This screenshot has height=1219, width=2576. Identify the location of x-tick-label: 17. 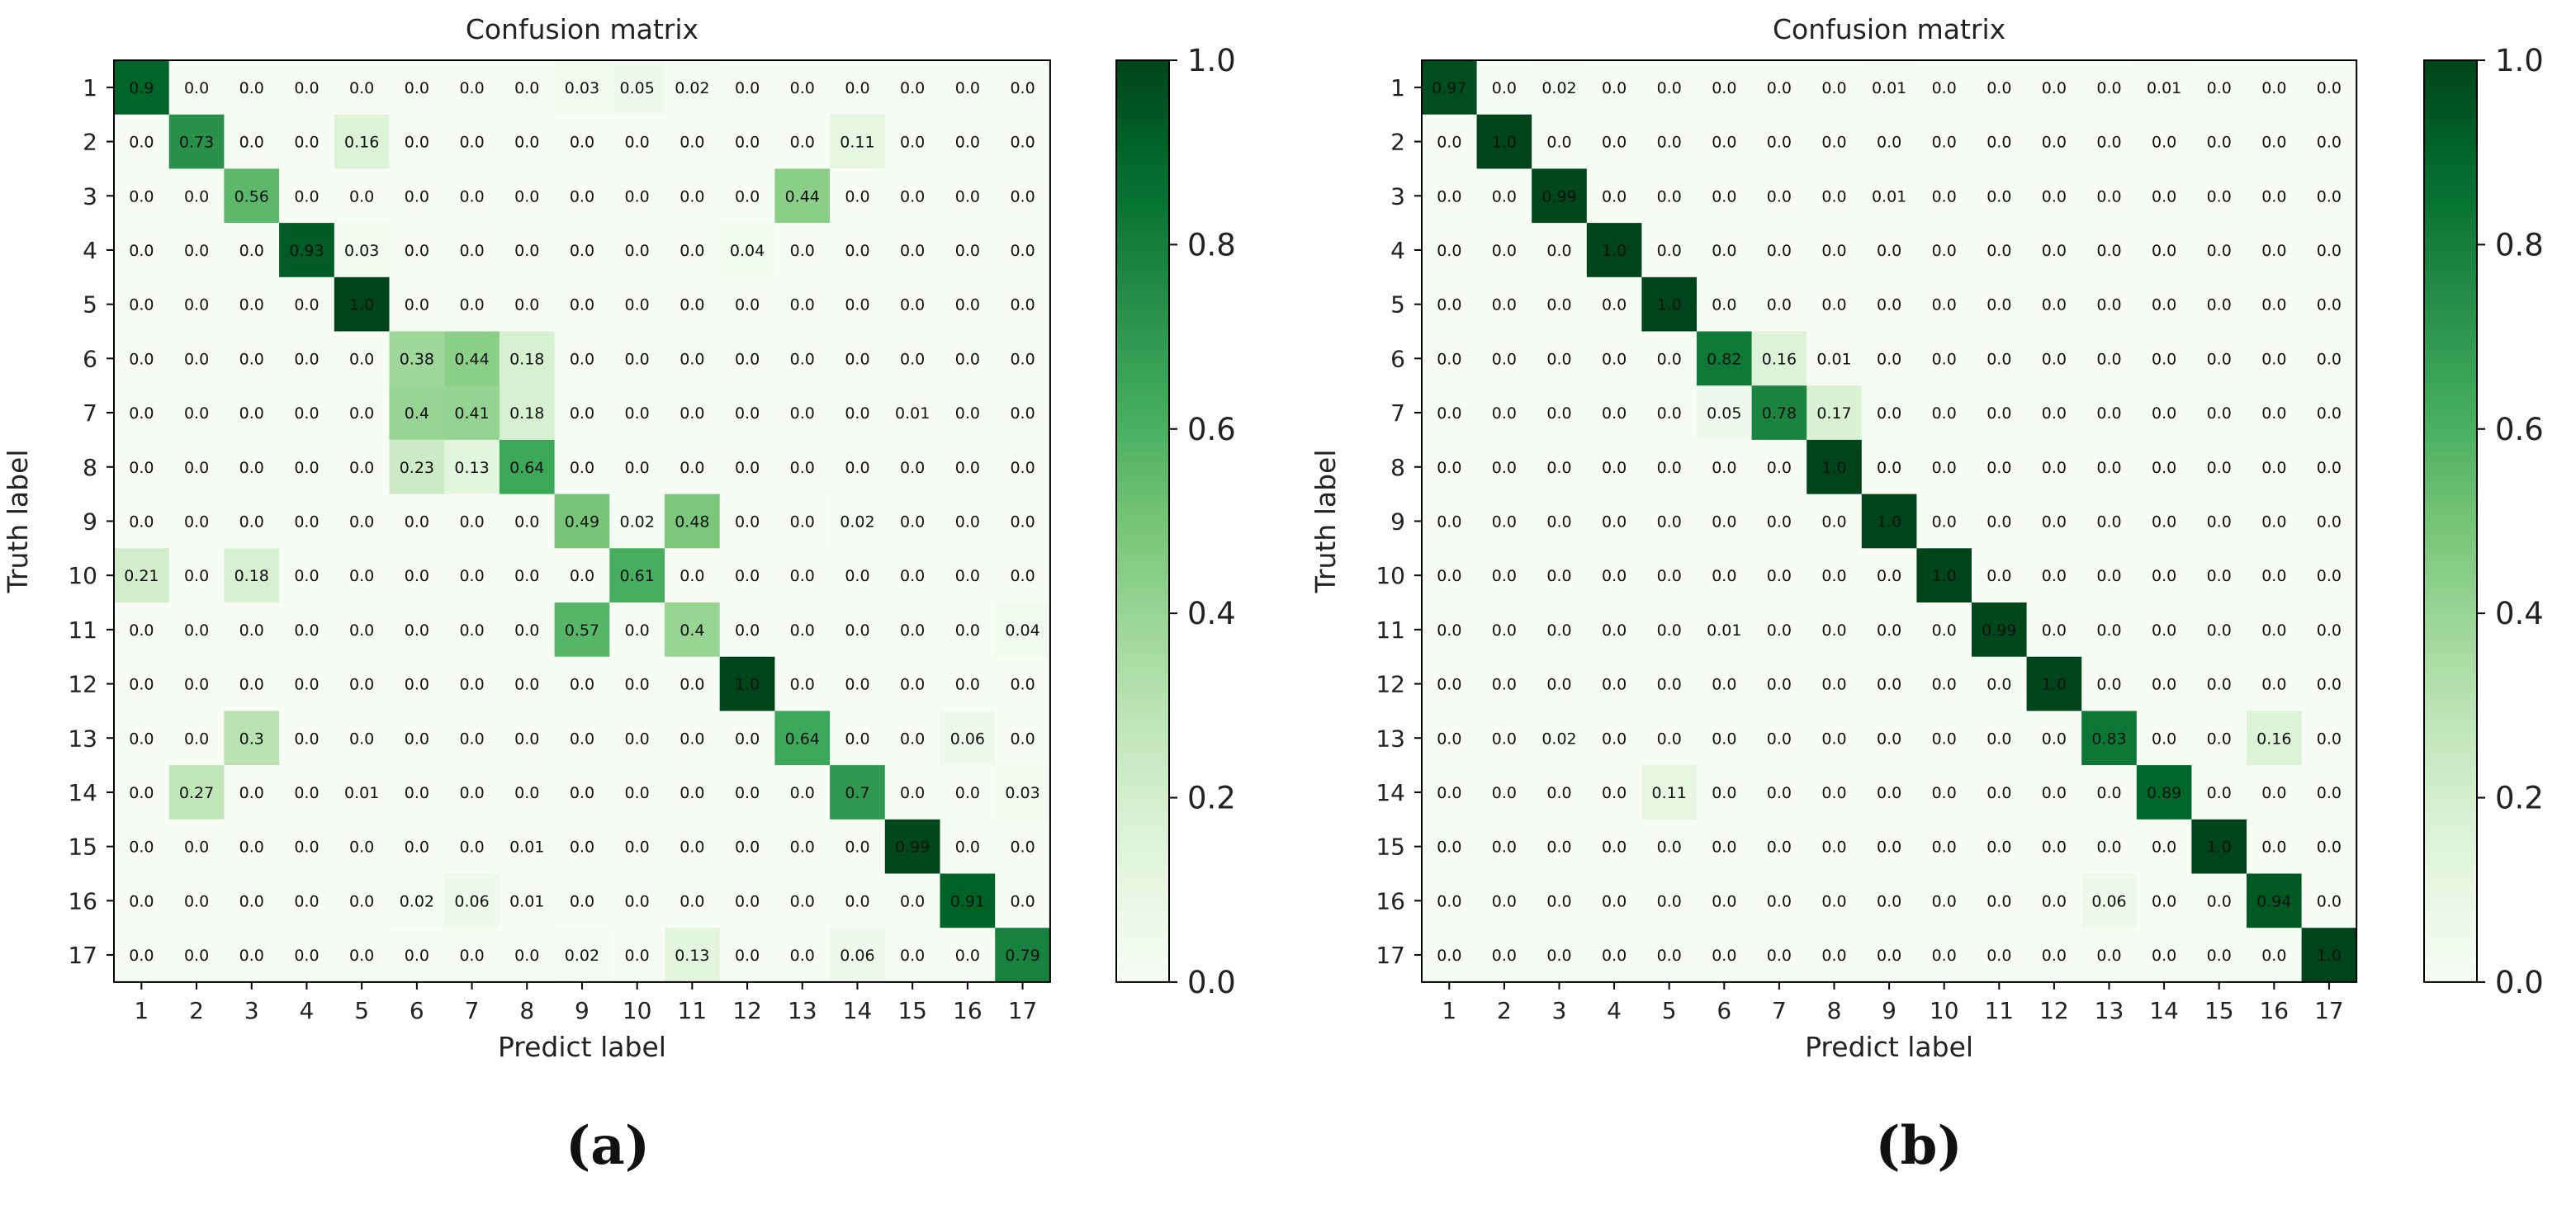
(1023, 1010).